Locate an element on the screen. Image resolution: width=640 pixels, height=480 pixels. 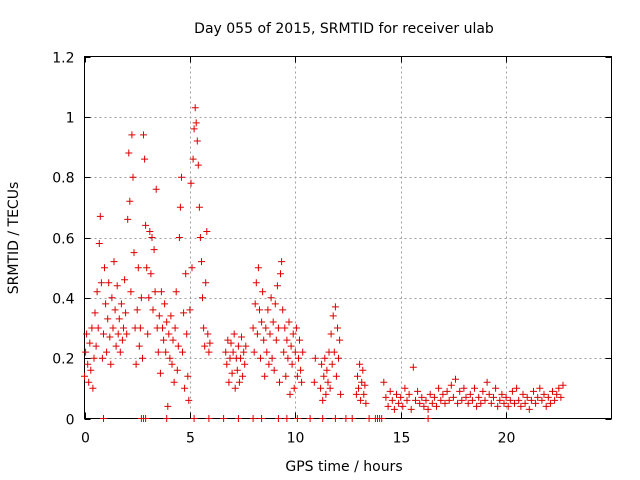
y-tick-label: 0.8 is located at coordinates (63, 179).